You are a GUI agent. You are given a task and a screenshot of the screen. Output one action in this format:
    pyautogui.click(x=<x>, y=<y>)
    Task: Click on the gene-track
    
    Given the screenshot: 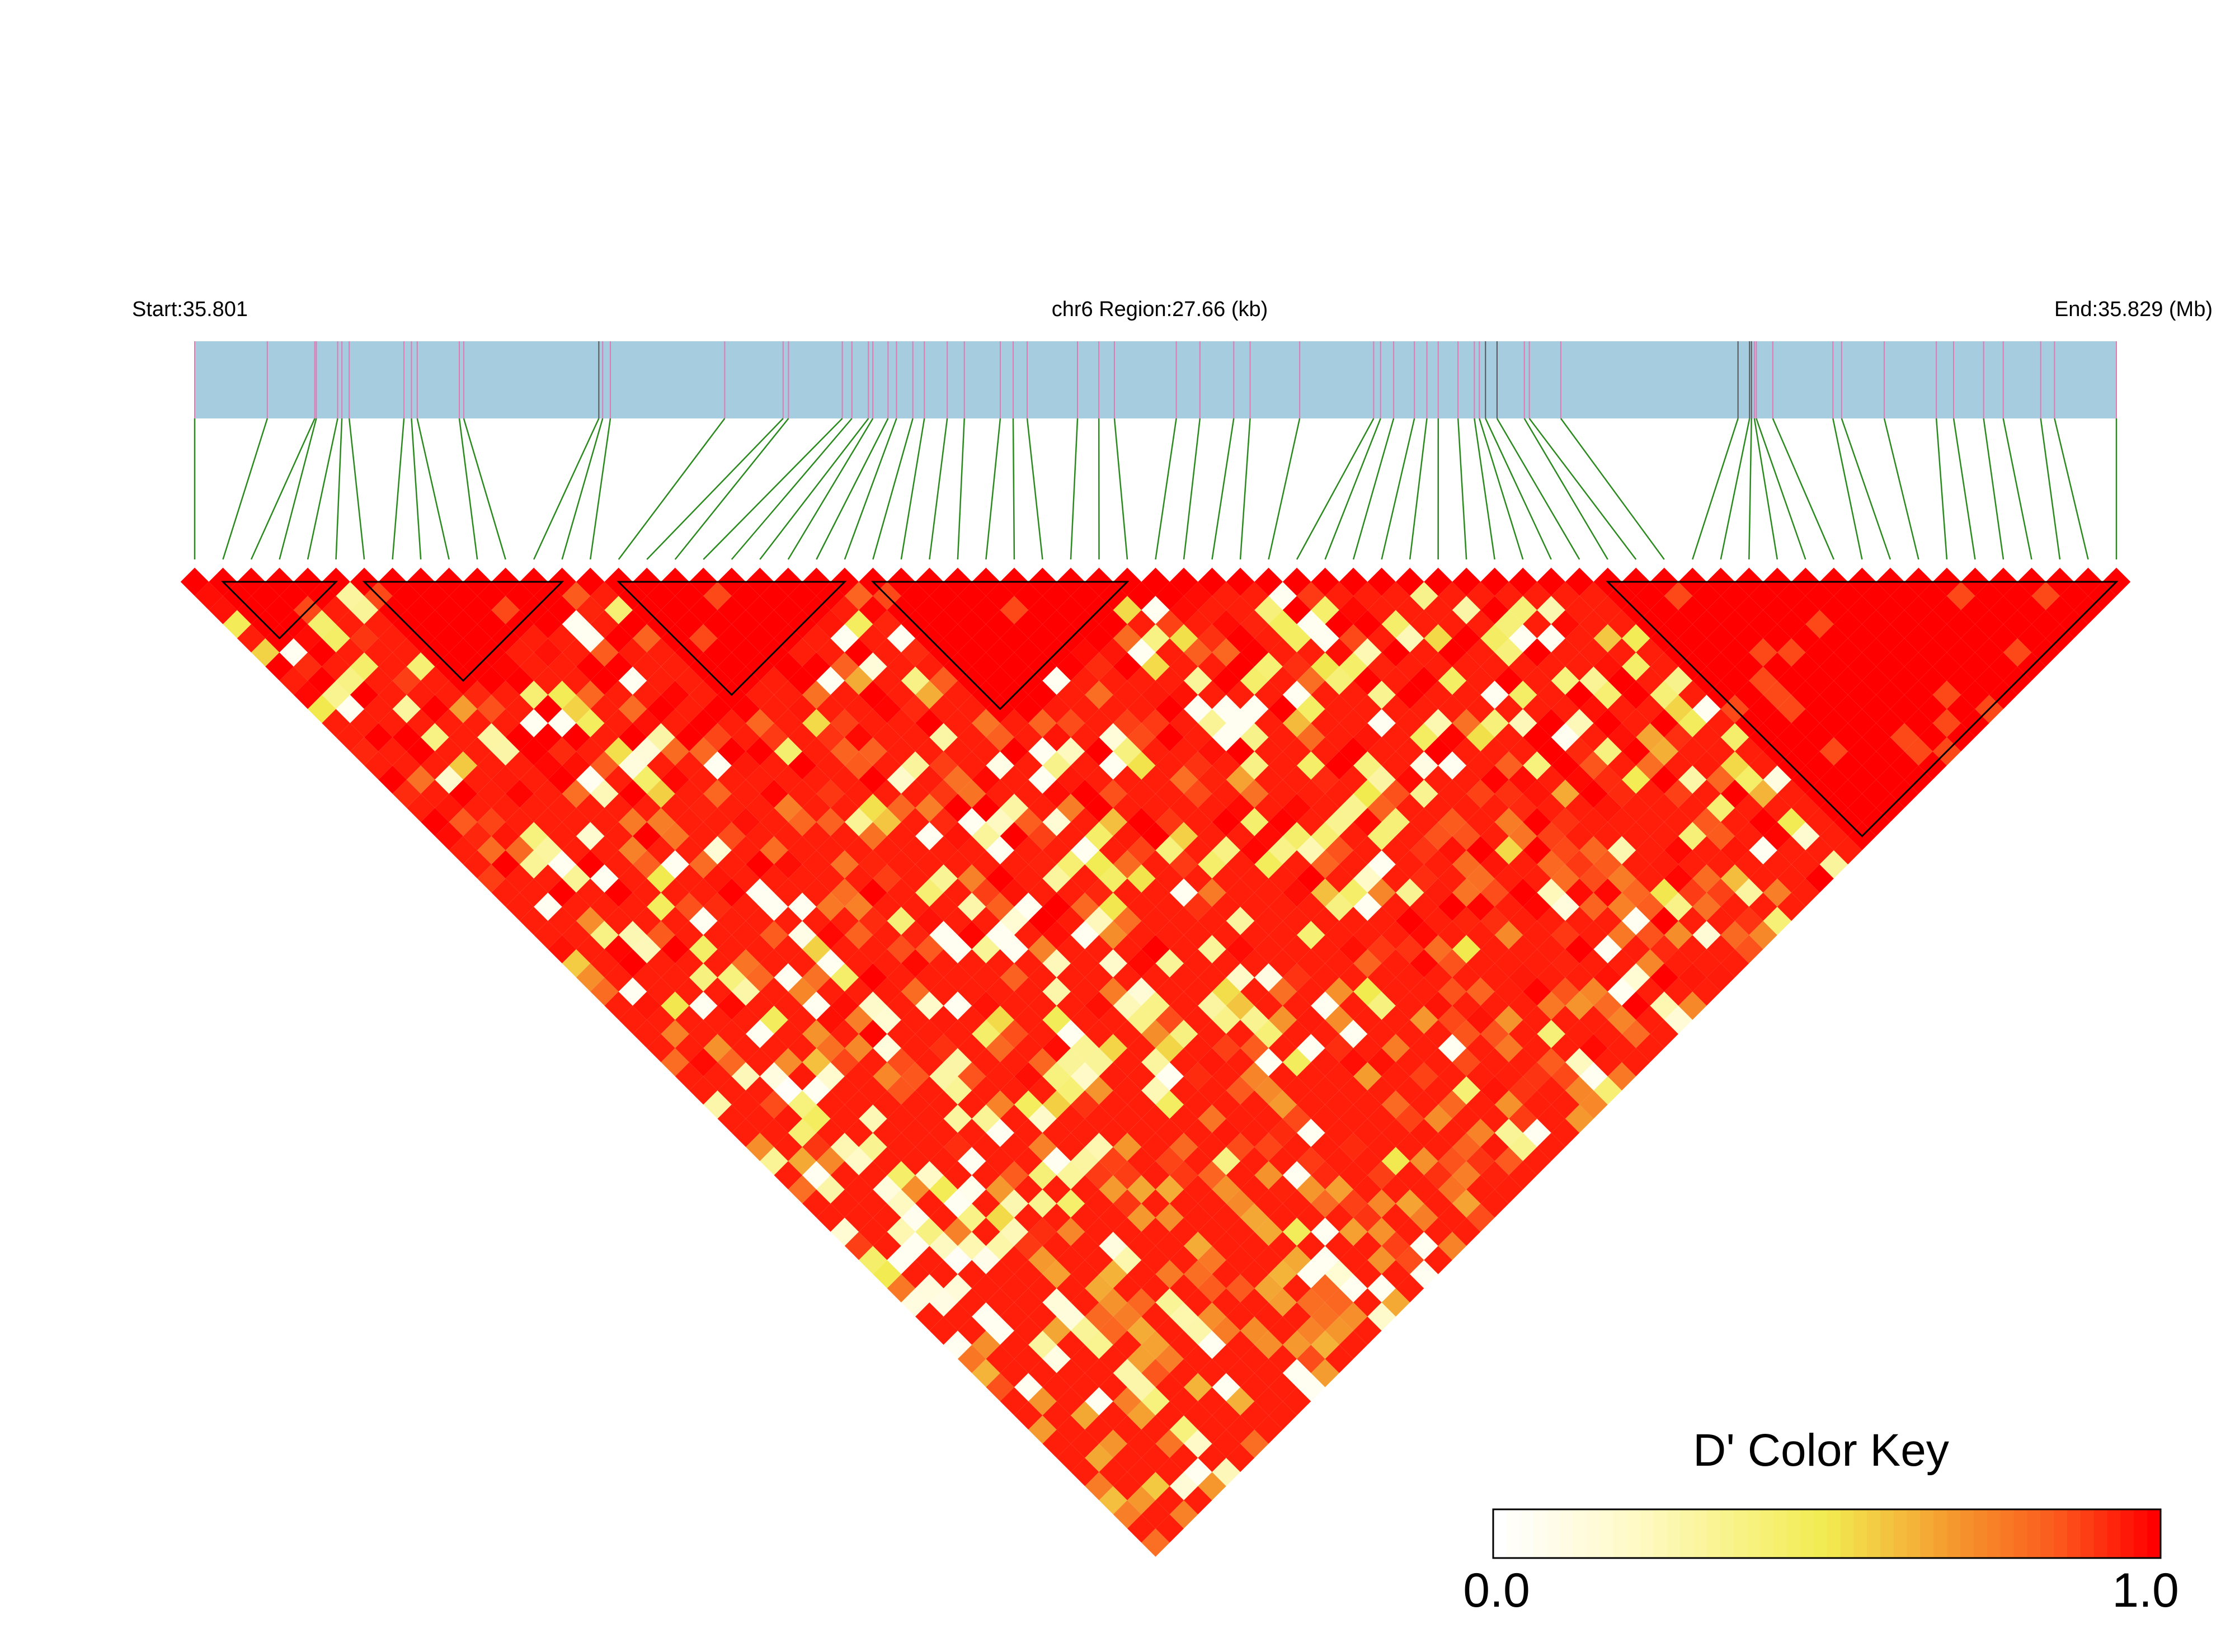 What is the action you would take?
    pyautogui.click(x=1155, y=379)
    